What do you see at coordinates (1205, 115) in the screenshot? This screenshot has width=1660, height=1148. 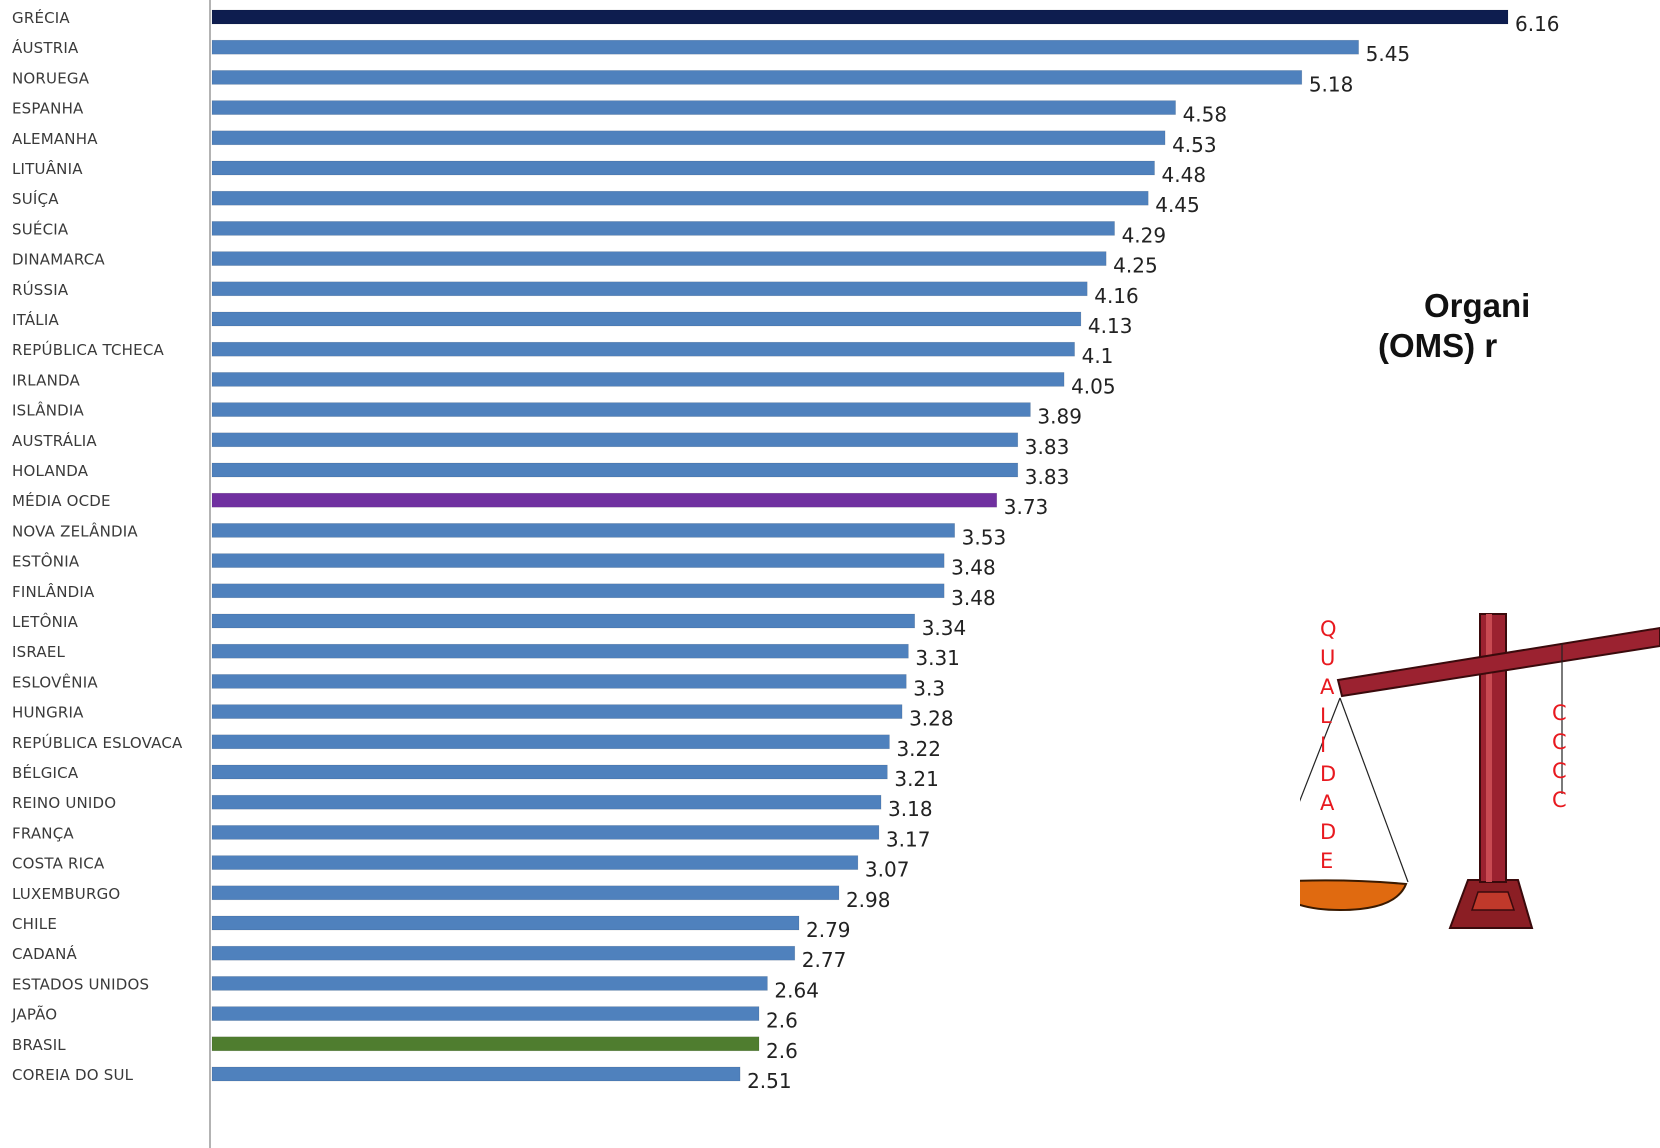 I see `value-label: 4.58` at bounding box center [1205, 115].